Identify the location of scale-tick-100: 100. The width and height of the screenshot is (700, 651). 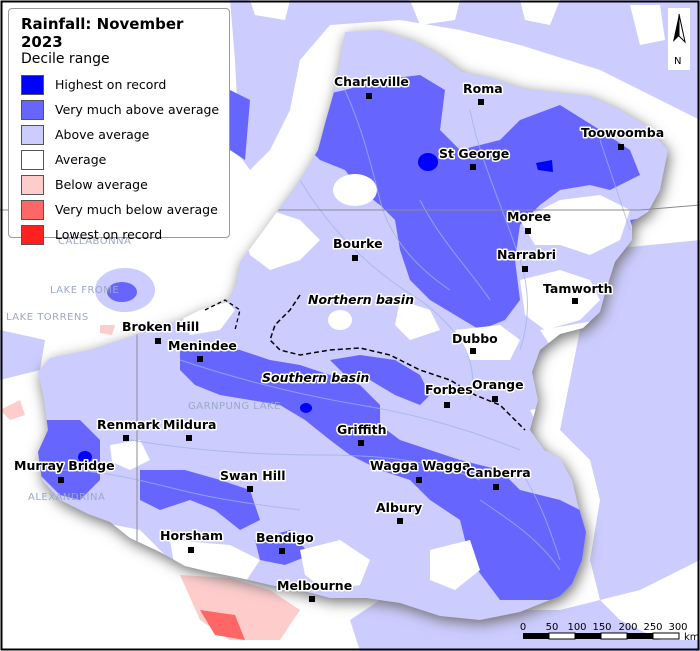
(576, 627).